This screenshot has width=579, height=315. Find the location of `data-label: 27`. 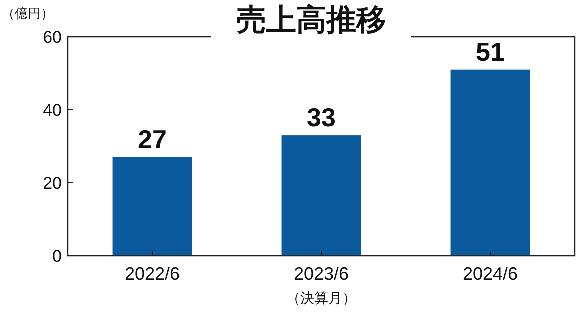

data-label: 27 is located at coordinates (152, 139).